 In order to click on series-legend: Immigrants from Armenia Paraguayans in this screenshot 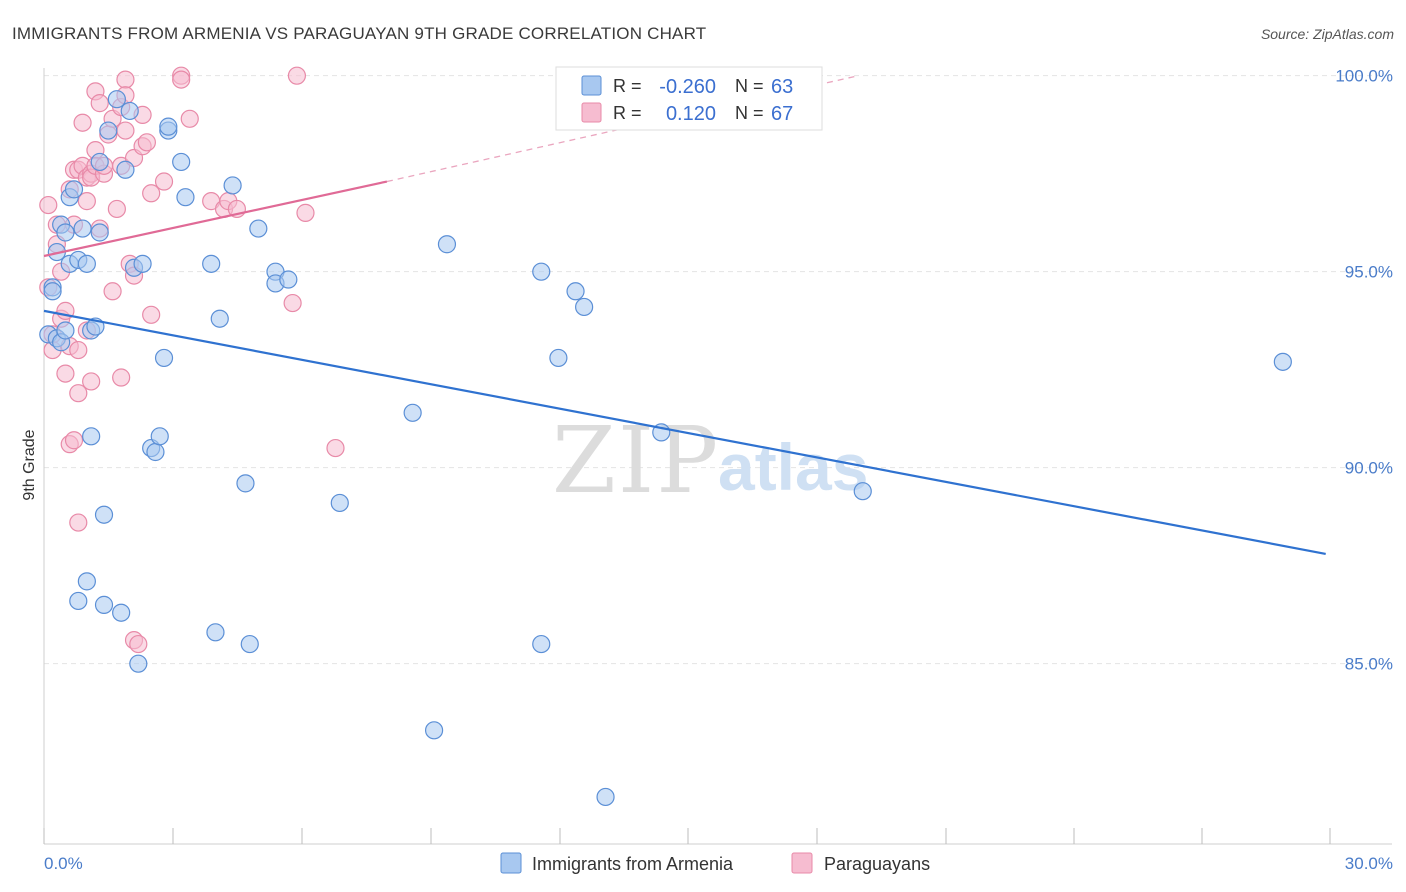, I will do `click(715, 863)`.